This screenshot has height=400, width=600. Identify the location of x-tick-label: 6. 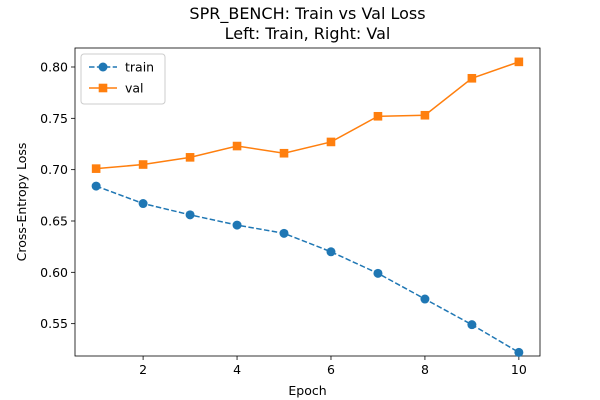
(331, 369).